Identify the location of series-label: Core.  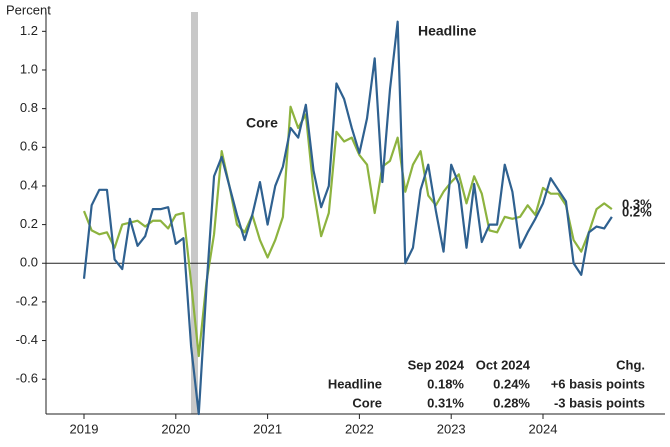
(262, 123).